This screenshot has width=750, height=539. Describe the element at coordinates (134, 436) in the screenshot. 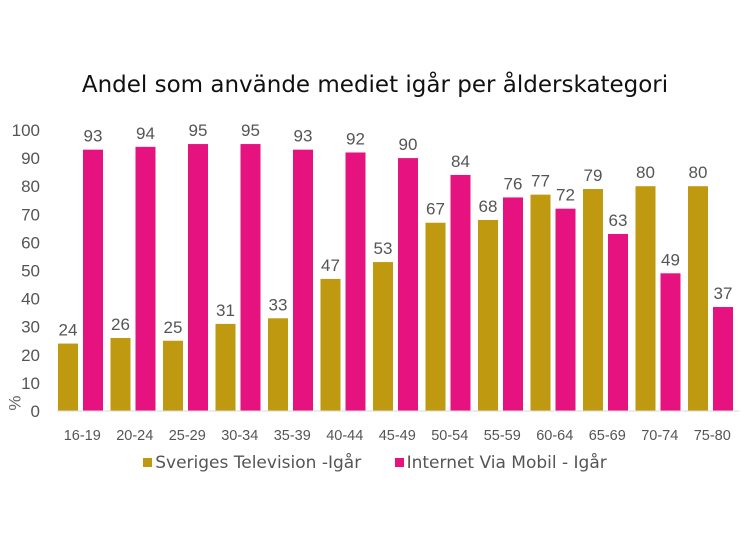

I see `x-tick-label: 20-24` at that location.